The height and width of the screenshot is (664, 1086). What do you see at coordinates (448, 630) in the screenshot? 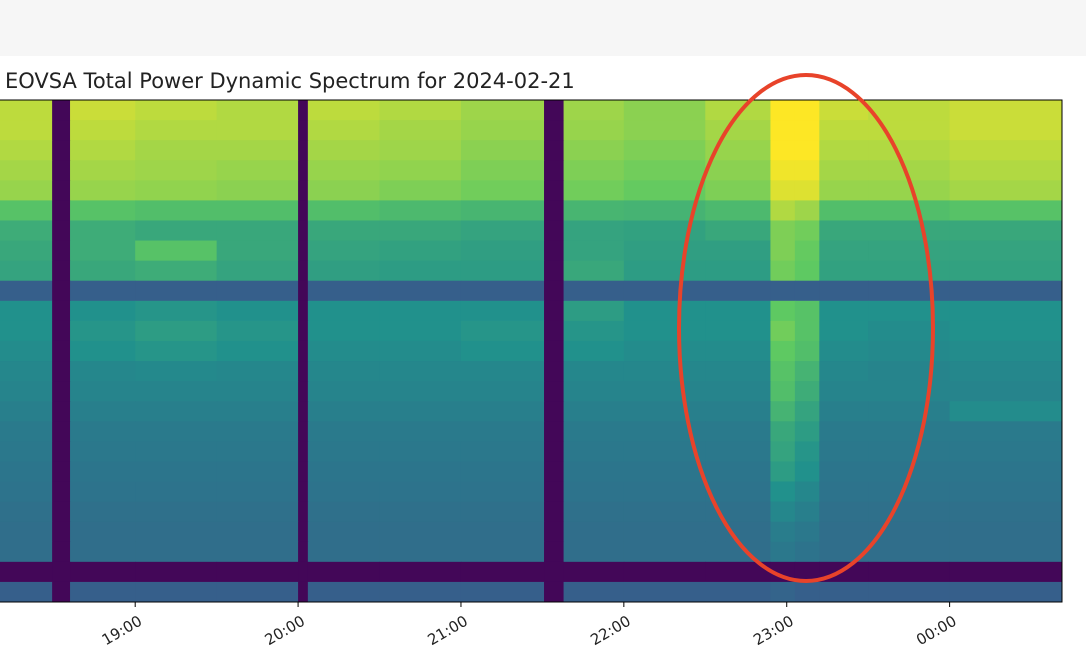
I see `x-tick-label: 21:00` at bounding box center [448, 630].